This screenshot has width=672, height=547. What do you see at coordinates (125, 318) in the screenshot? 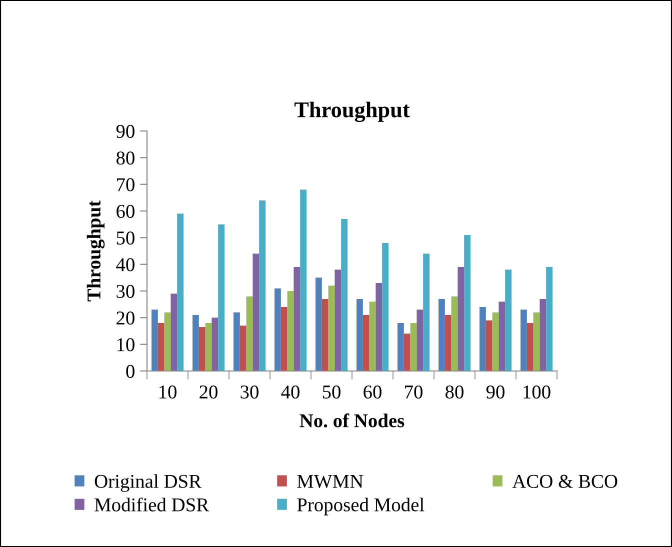
I see `y-tick-label: 20` at bounding box center [125, 318].